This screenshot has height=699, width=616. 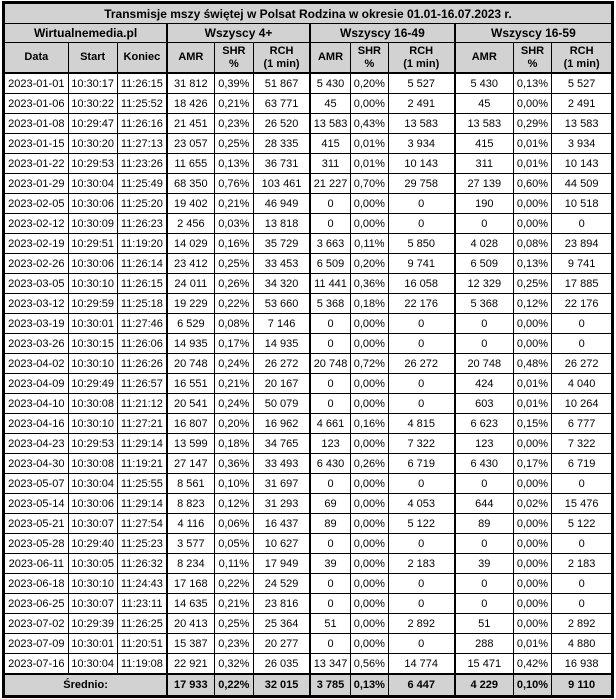 I want to click on group-header-all-16-49: Wszyscy 16-49, so click(x=382, y=33).